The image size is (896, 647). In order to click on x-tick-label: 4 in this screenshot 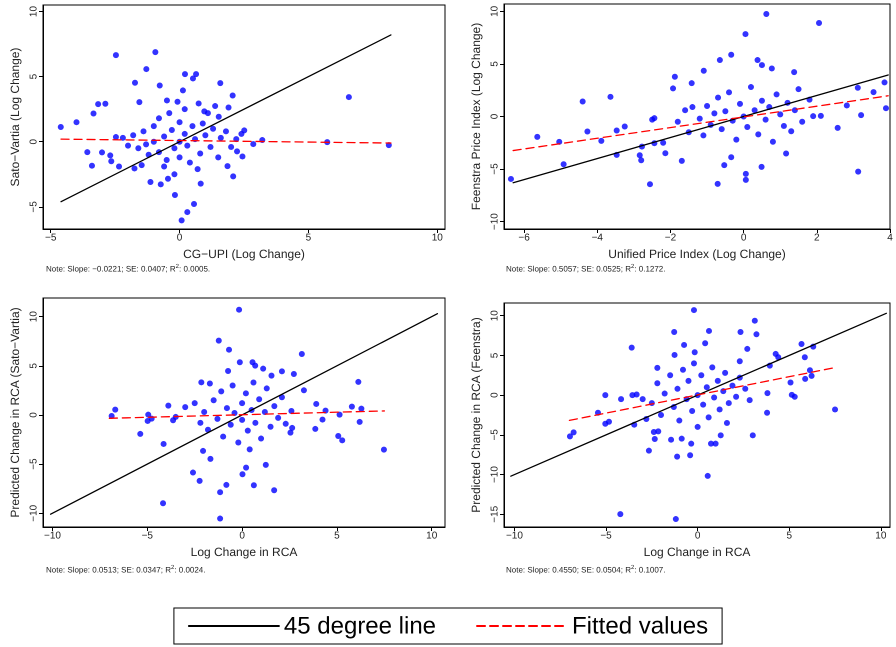, I will do `click(890, 238)`.